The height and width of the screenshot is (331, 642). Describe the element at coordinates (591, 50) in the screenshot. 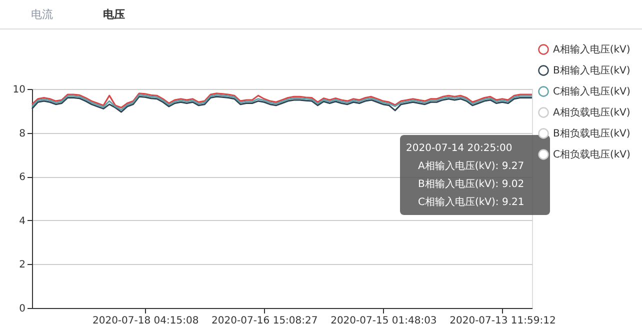

I see `legend-label: A相输入电压(kV)` at that location.